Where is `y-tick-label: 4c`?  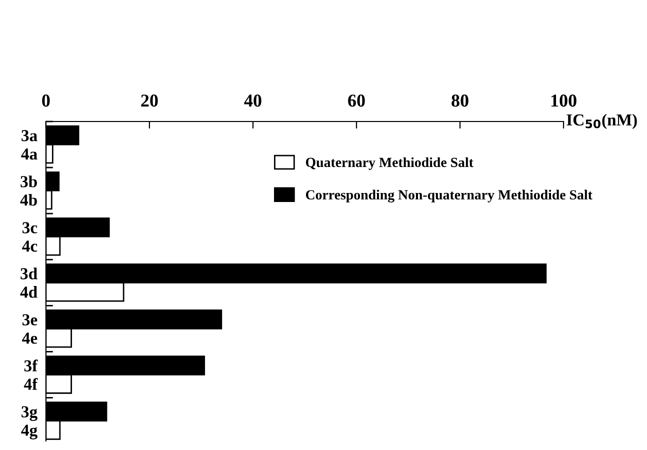 y-tick-label: 4c is located at coordinates (30, 246).